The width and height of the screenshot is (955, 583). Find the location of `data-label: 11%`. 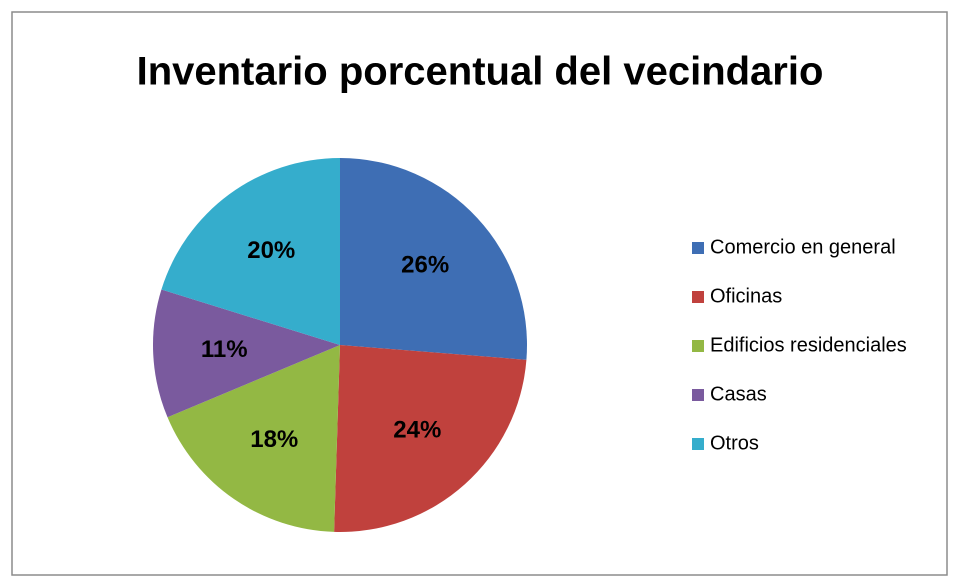

data-label: 11% is located at coordinates (224, 349).